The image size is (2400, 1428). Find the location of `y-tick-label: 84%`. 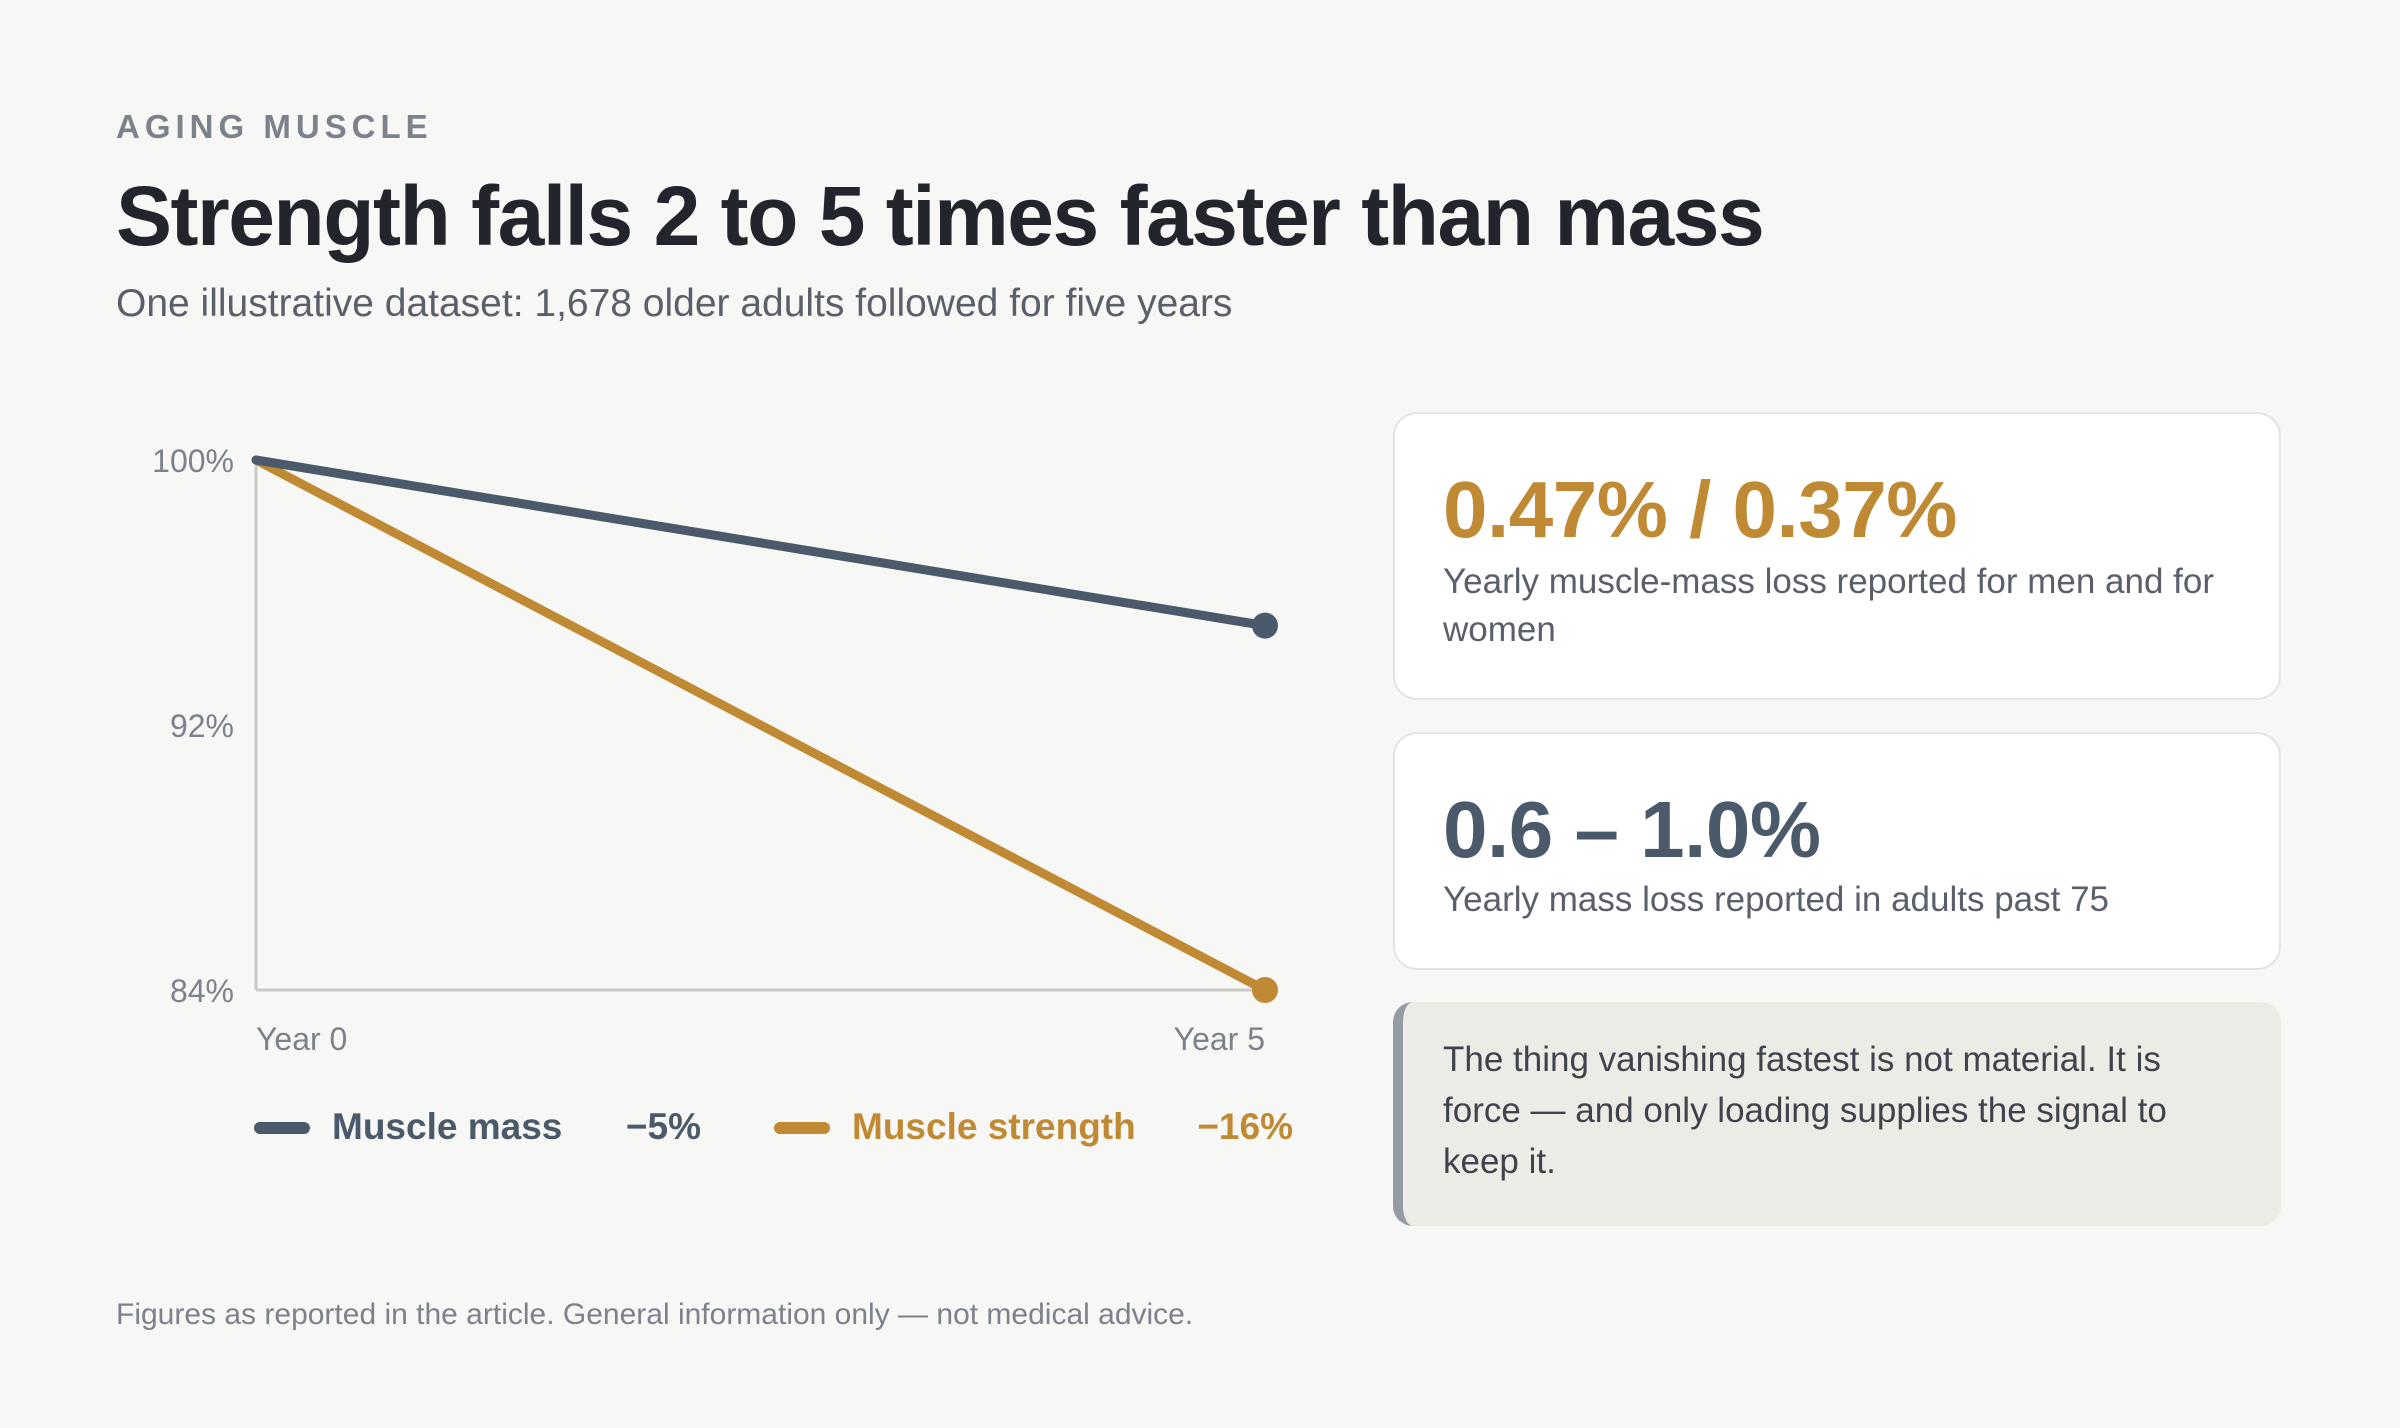

y-tick-label: 84% is located at coordinates (202, 991).